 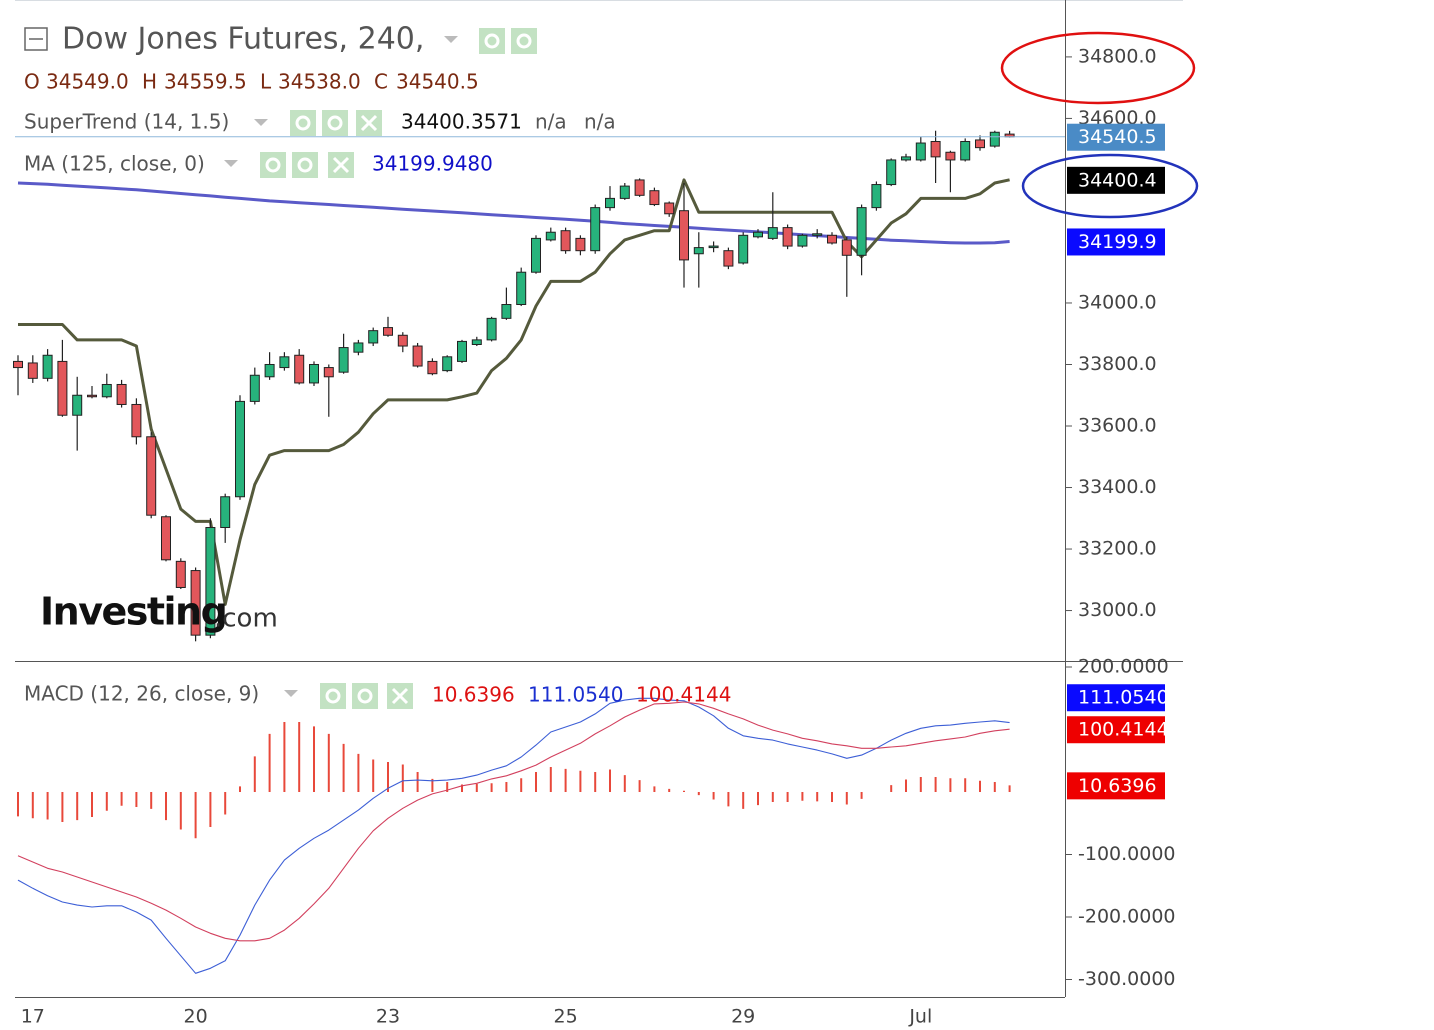 I want to click on indicator-value: 34199.9480, so click(x=432, y=164).